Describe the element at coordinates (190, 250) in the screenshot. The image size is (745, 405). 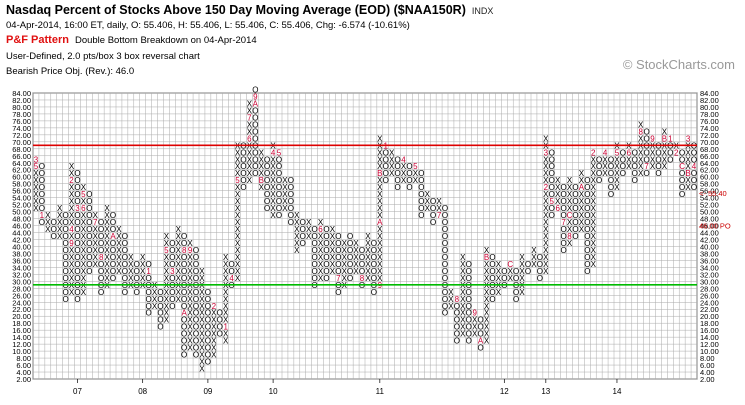
I see `month-marker: 9` at that location.